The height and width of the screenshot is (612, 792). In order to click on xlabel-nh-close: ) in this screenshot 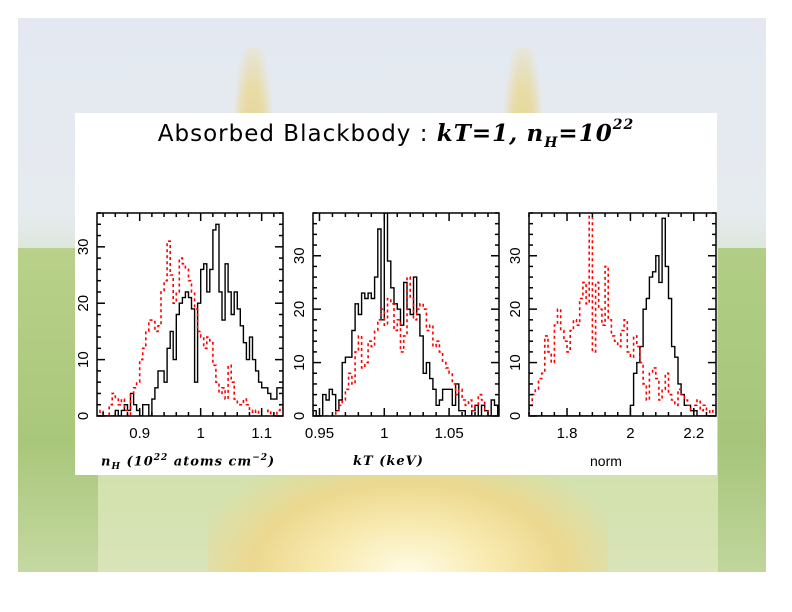, I will do `click(272, 462)`.